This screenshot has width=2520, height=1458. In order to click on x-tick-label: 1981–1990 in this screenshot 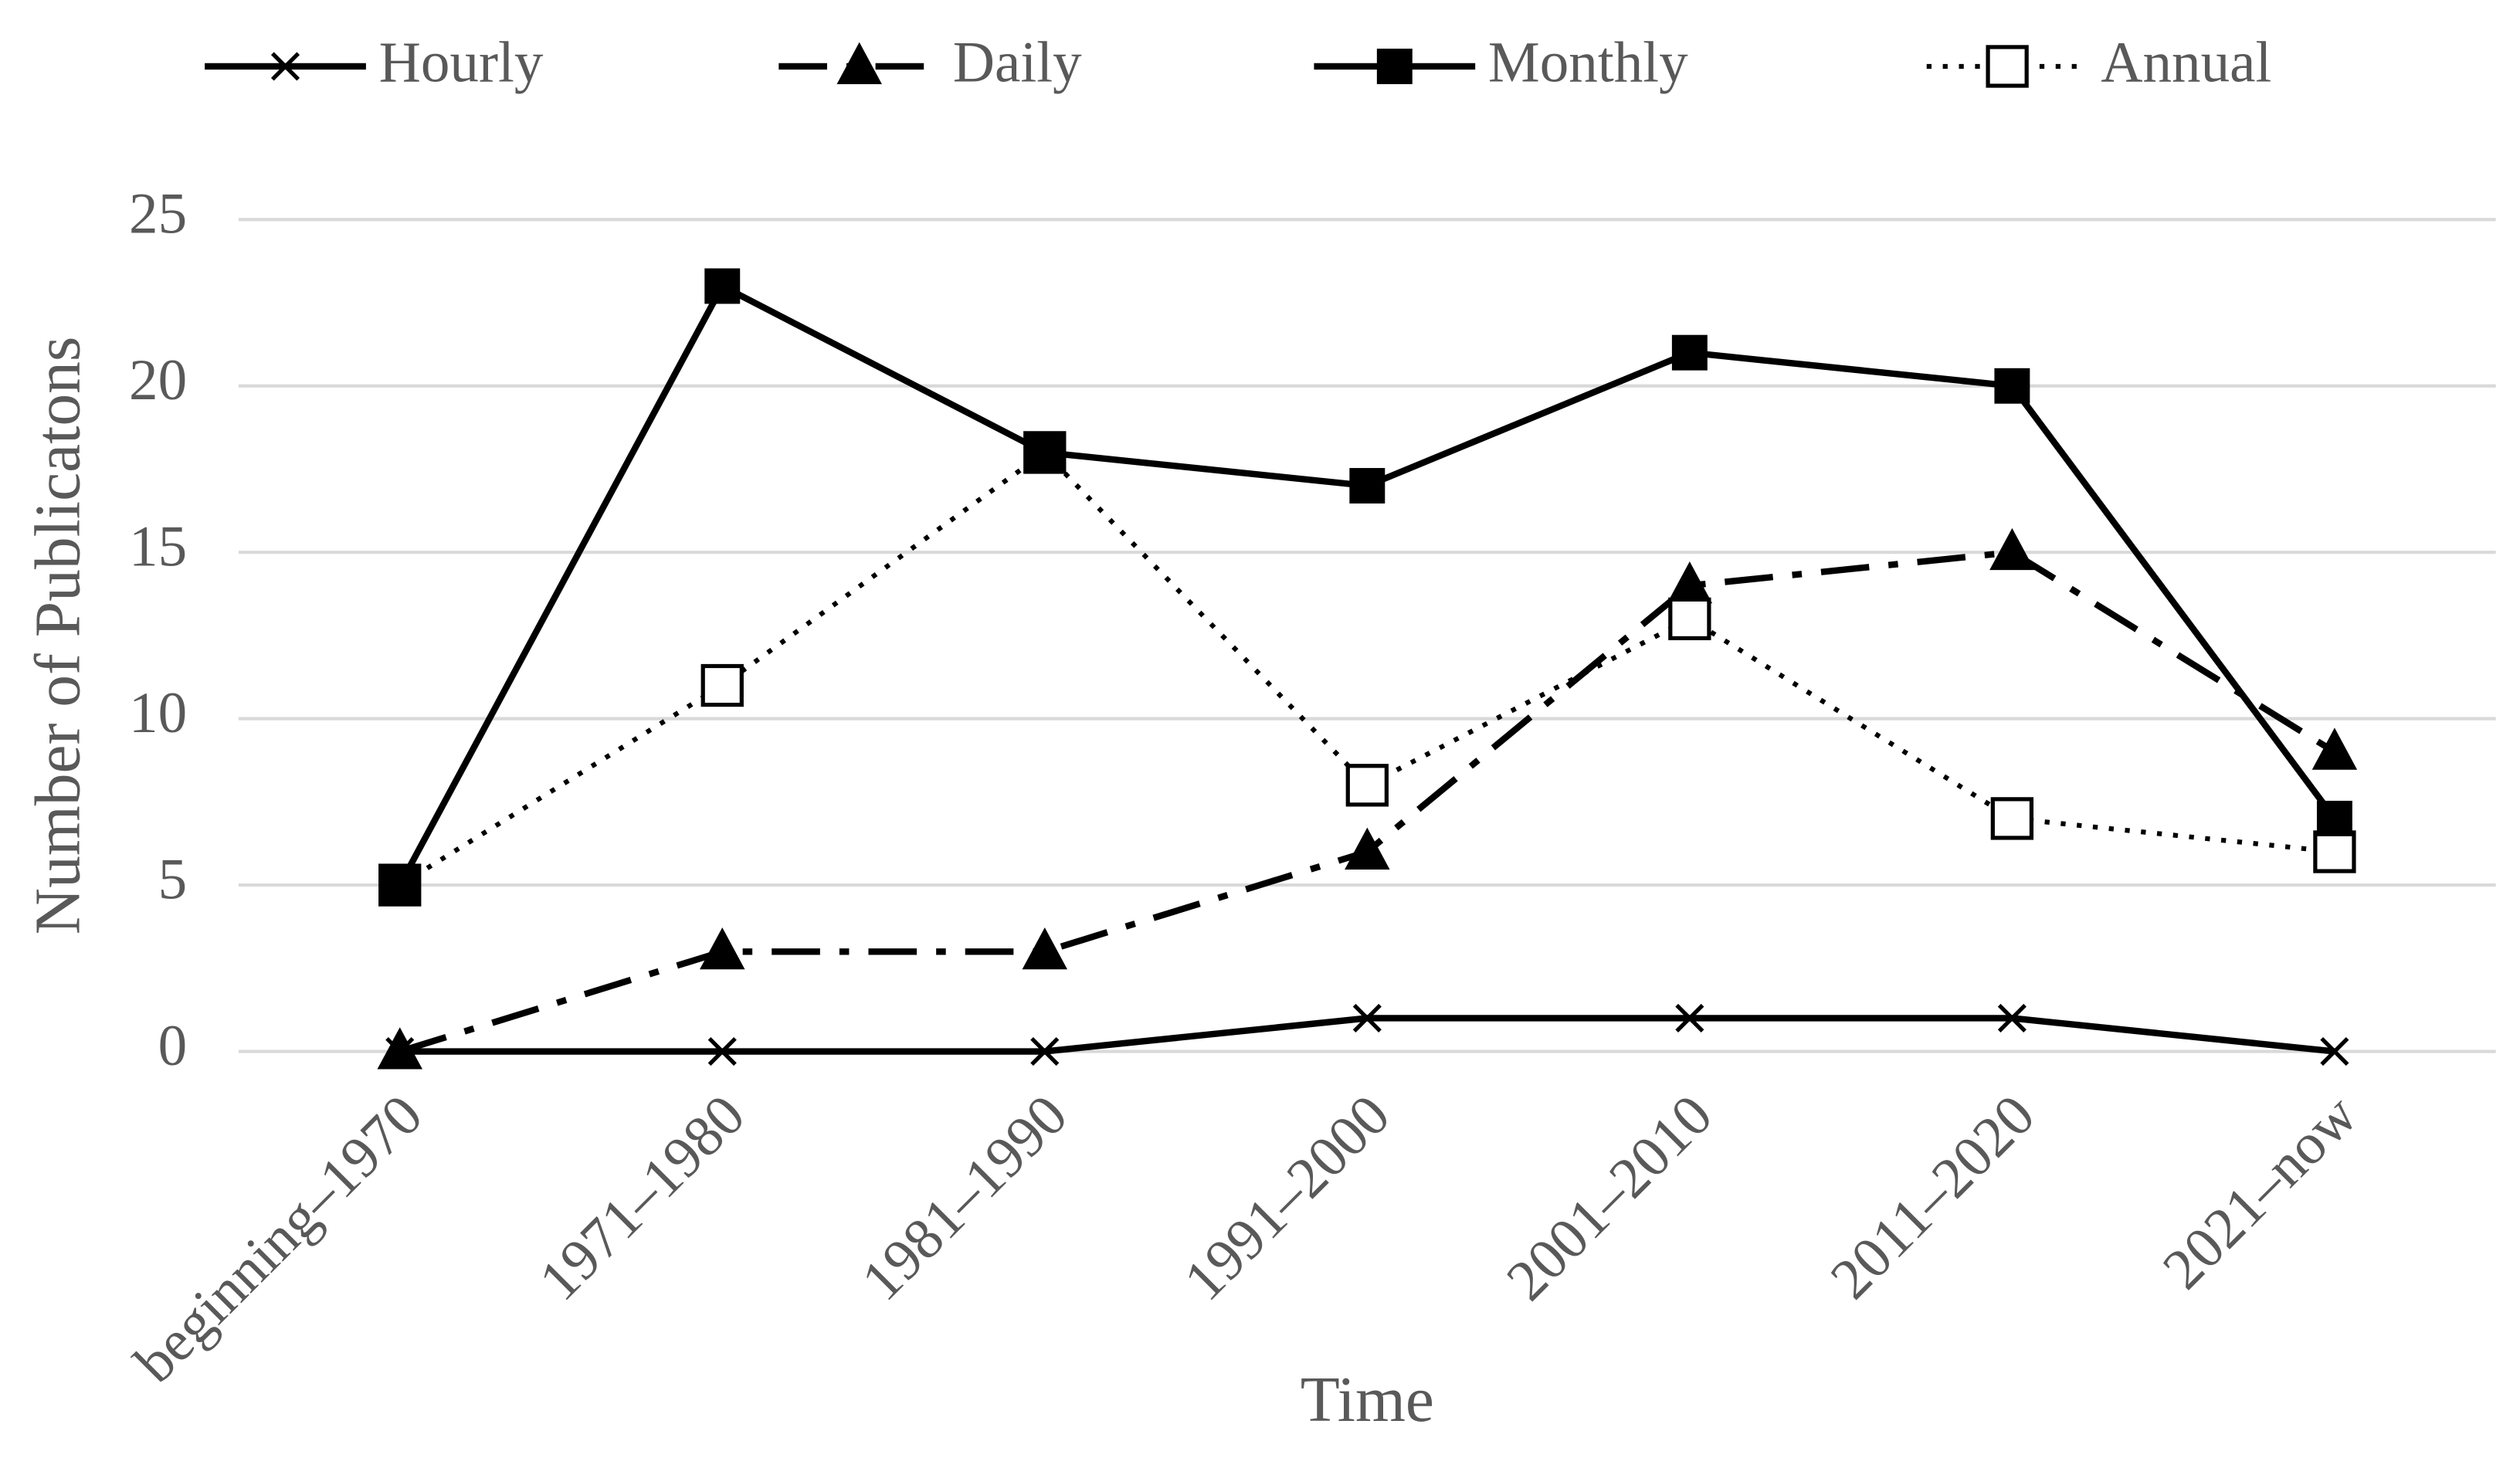, I will do `click(965, 1198)`.